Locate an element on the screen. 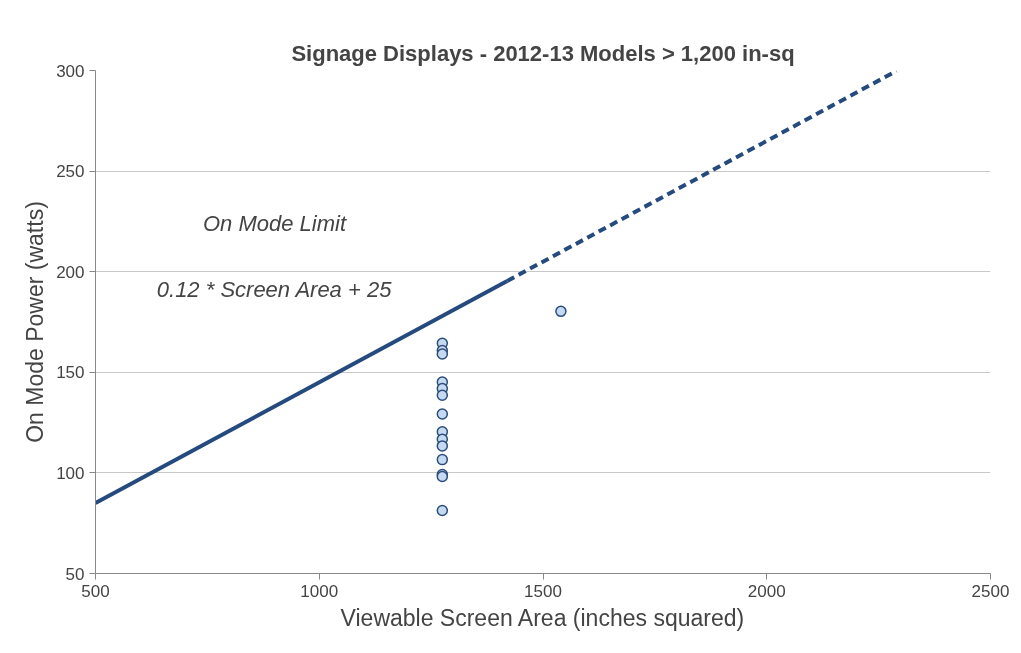 The image size is (1021, 653). y-tick-label: 150 is located at coordinates (70, 373).